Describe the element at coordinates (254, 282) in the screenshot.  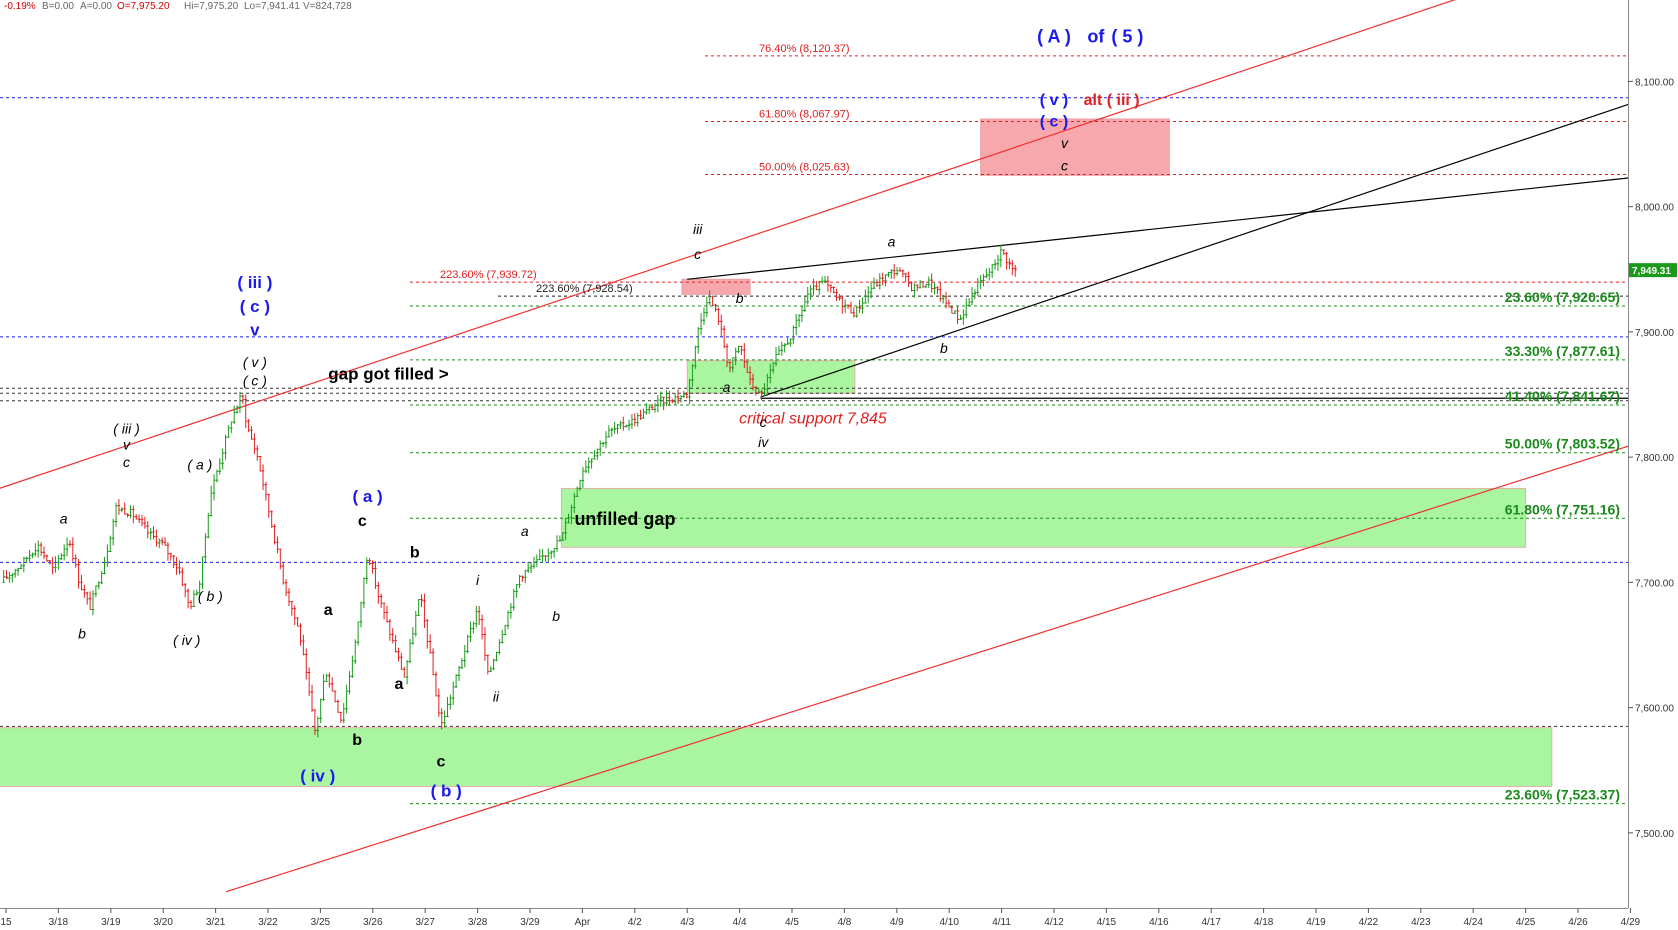
I see `wave-label-10: ( iii )` at that location.